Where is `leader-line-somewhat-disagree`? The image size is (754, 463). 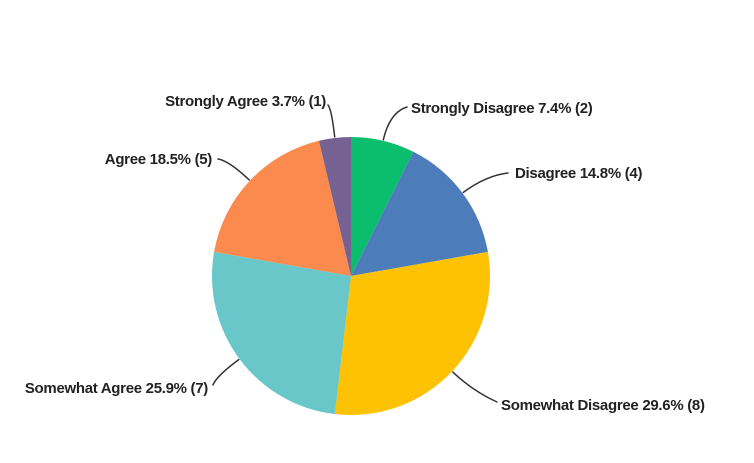 leader-line-somewhat-disagree is located at coordinates (475, 387).